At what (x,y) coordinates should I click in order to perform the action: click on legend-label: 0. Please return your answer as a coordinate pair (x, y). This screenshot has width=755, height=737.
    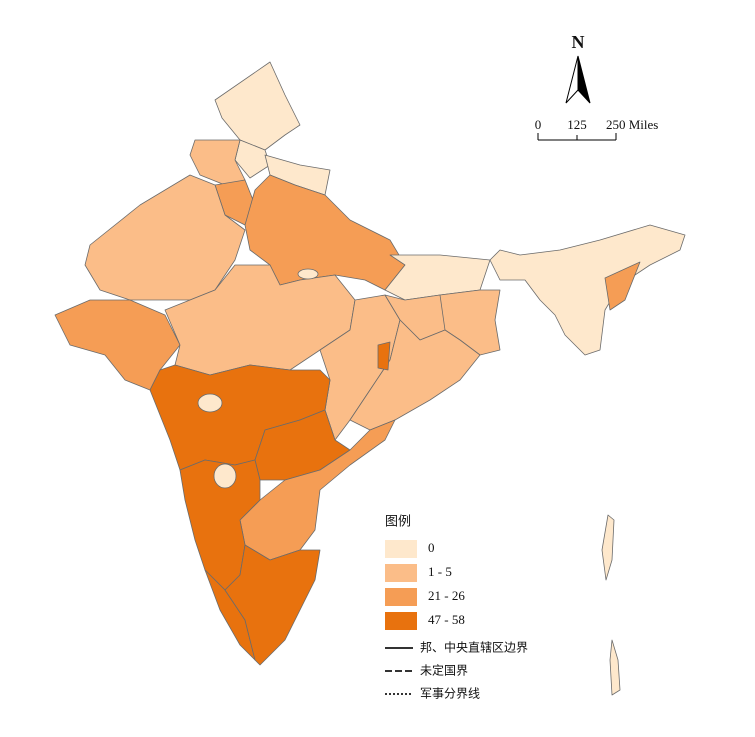
    Looking at the image, I should click on (431, 547).